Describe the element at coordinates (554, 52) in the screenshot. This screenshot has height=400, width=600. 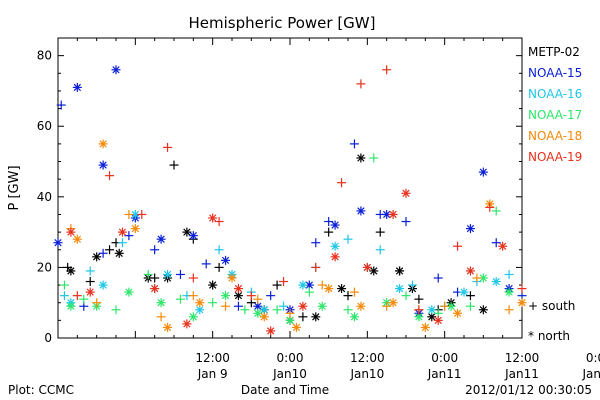
I see `legend-entry: METP-02` at that location.